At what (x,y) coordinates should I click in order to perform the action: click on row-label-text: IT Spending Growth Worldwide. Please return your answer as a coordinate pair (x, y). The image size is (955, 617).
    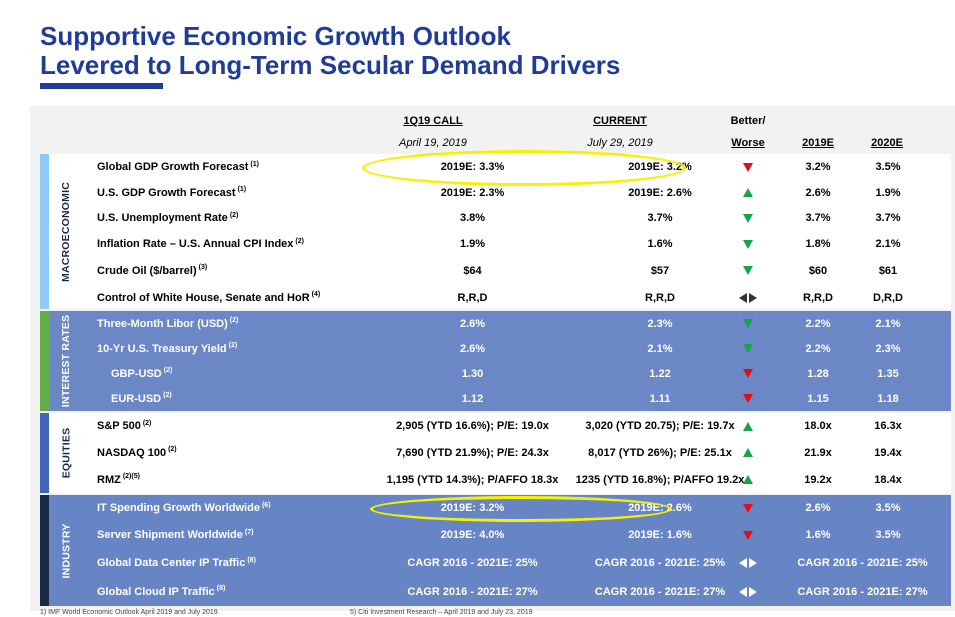
    Looking at the image, I should click on (178, 508).